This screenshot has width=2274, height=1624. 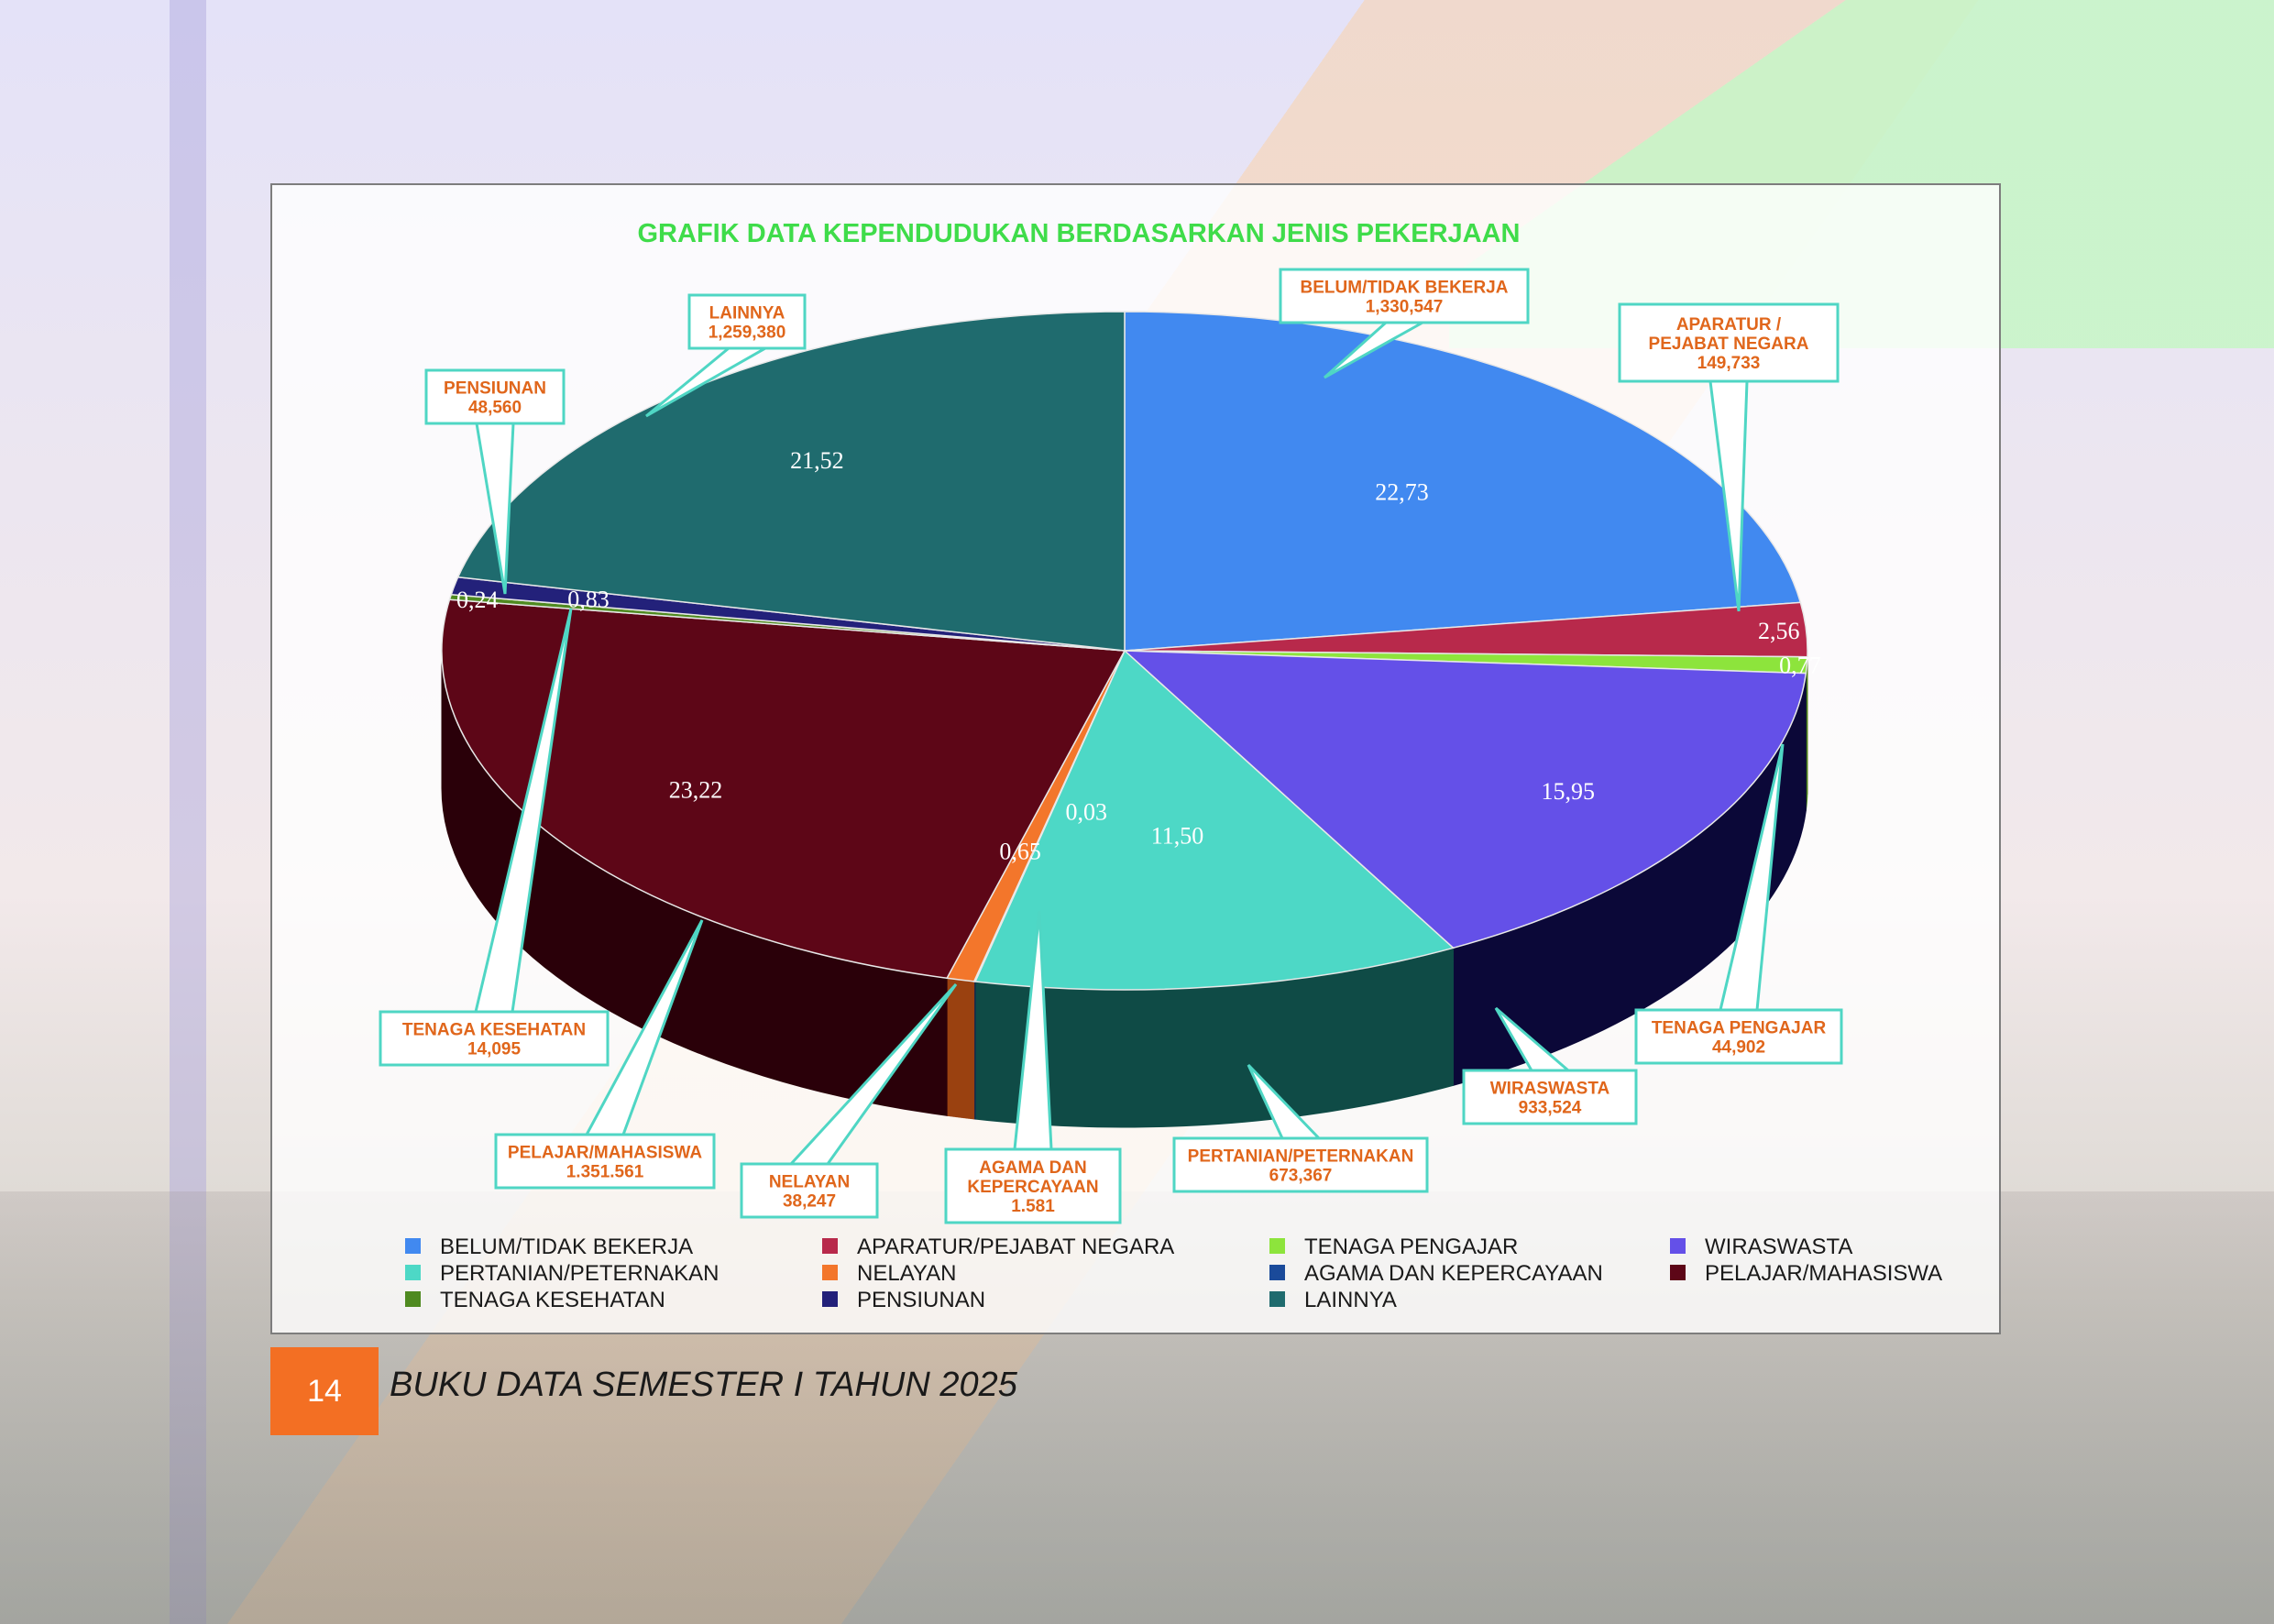 I want to click on legend-label: TENAGA PENGAJAR, so click(x=1411, y=1246).